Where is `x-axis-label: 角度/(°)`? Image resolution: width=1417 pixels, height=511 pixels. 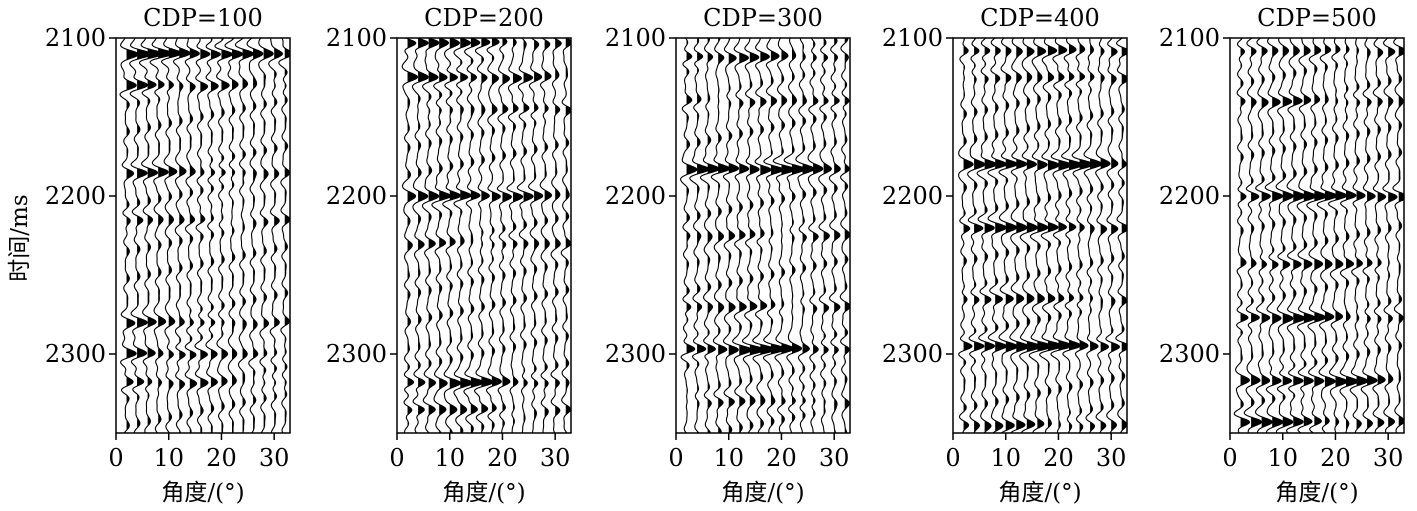
x-axis-label: 角度/(°) is located at coordinates (762, 493).